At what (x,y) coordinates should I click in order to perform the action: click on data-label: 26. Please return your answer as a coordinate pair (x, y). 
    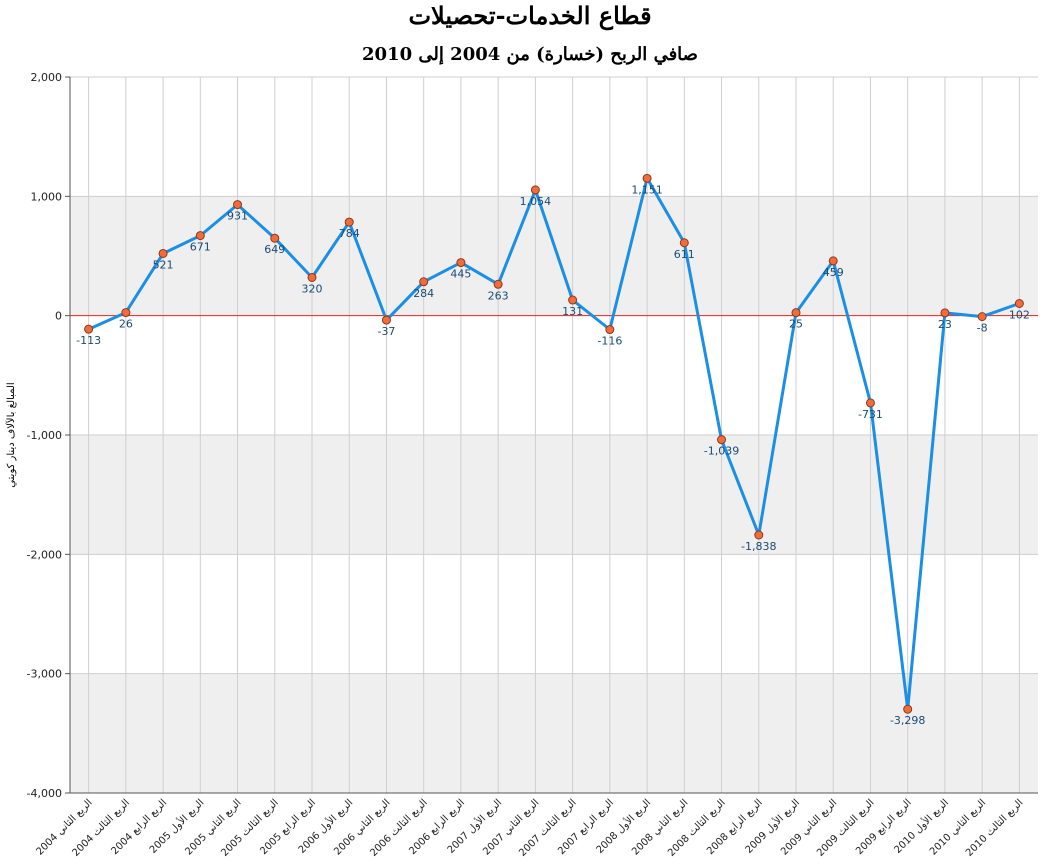
    Looking at the image, I should click on (126, 324).